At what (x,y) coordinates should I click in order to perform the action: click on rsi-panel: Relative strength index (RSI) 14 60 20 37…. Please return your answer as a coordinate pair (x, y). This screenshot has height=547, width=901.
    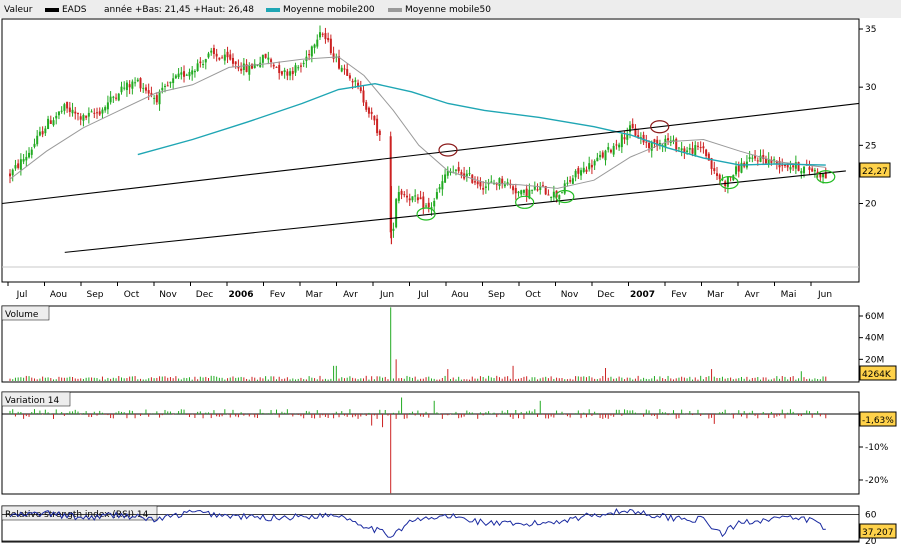
    Looking at the image, I should click on (449, 526).